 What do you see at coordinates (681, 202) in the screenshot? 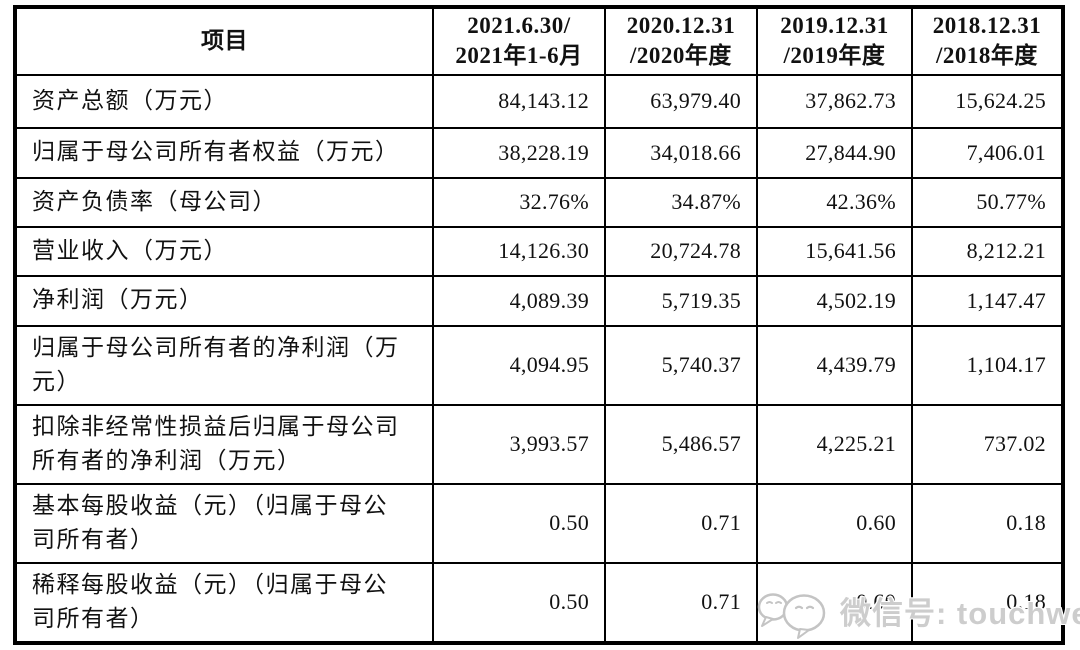
I see `value-cell: 34.87%` at bounding box center [681, 202].